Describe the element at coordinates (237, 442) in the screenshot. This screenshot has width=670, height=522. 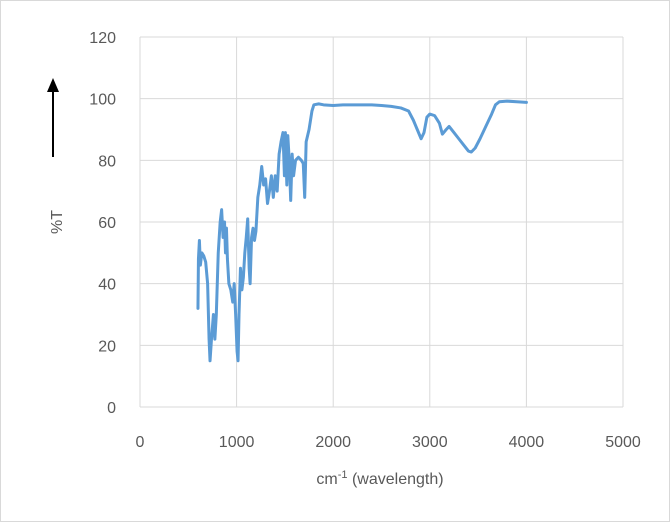
I see `x-tick-label: 1000` at that location.